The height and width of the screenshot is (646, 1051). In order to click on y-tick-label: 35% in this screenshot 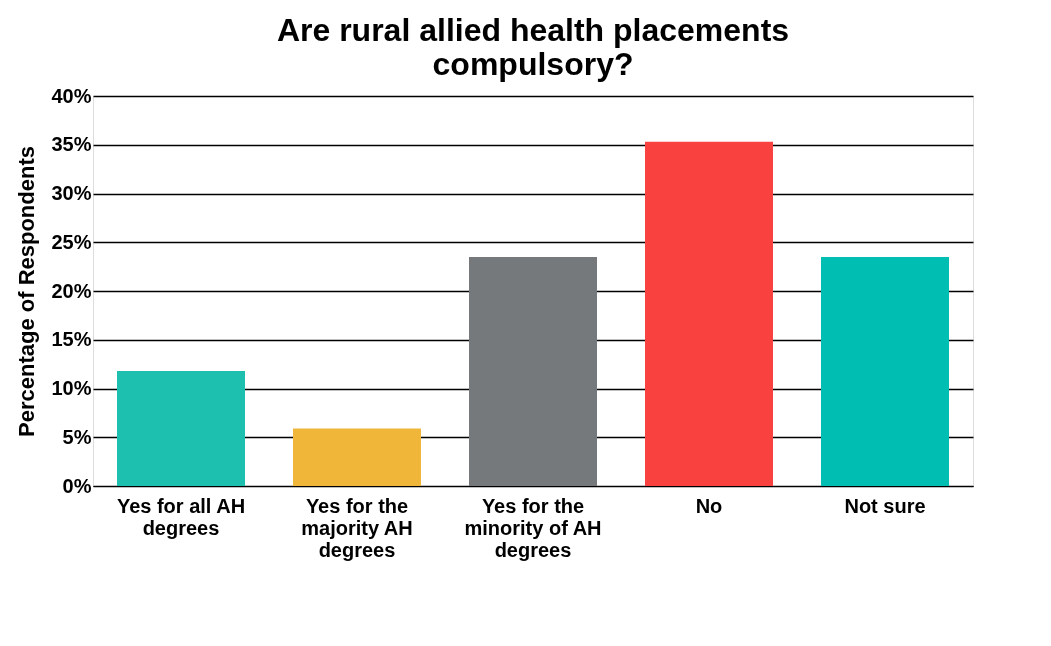, I will do `click(71, 144)`.